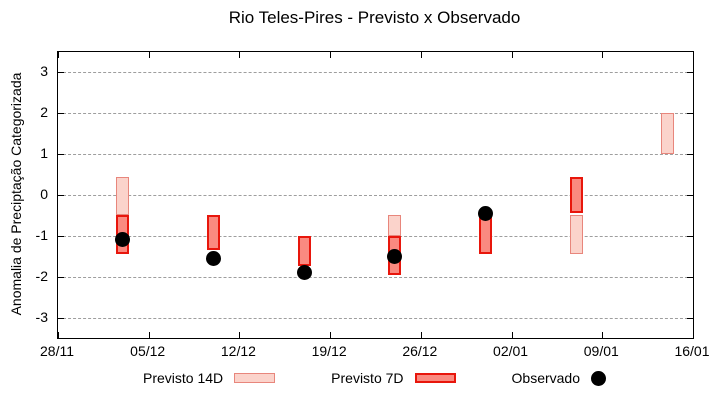 The image size is (720, 400). Describe the element at coordinates (41, 275) in the screenshot. I see `y-tick-label: -2` at that location.